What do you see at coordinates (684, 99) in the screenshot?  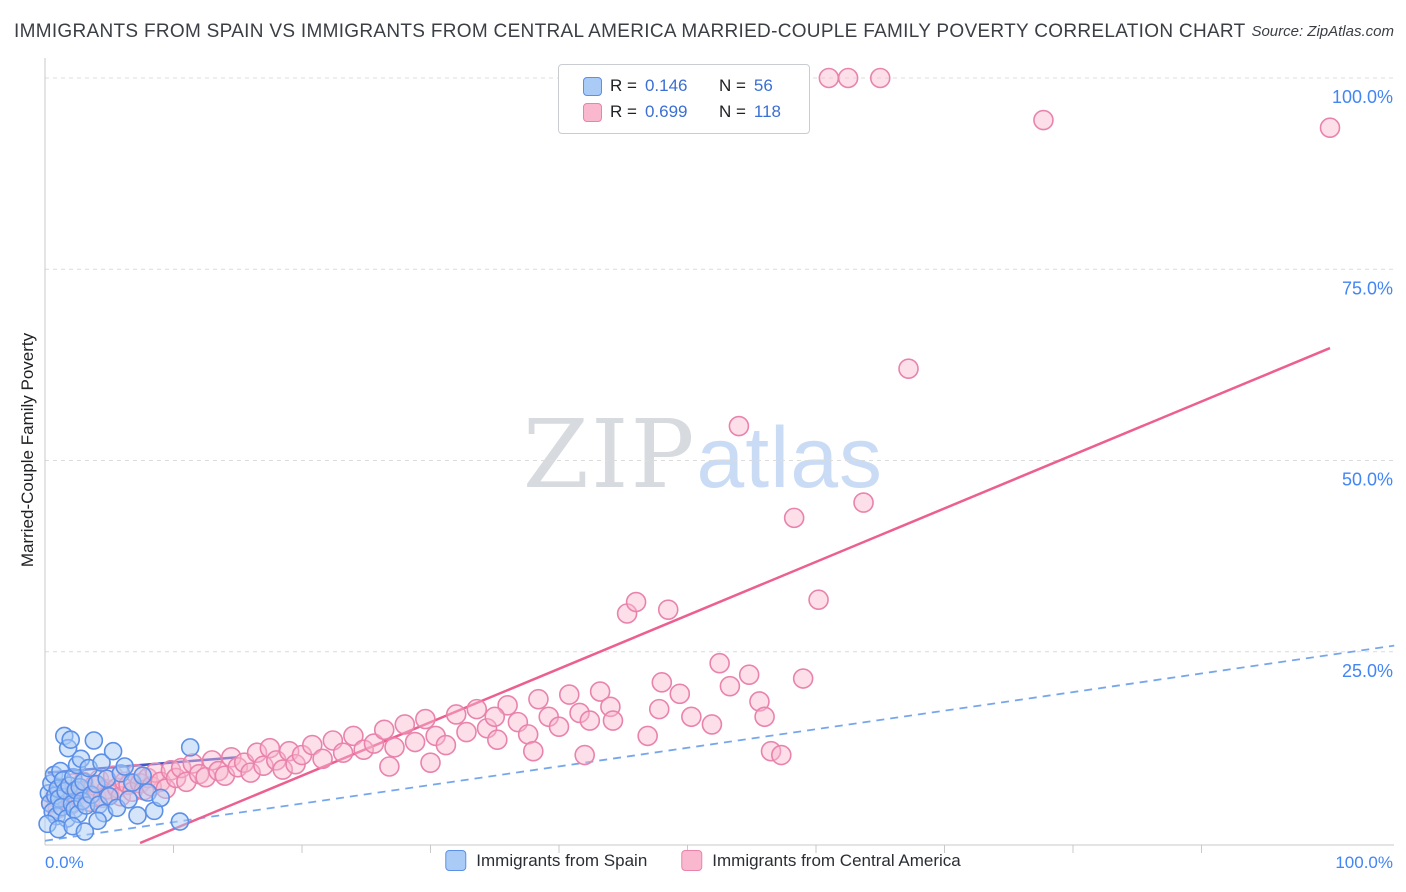 I see `correlation-legend: R = 0.146 N = 56 R = 0.699 N = 118` at bounding box center [684, 99].